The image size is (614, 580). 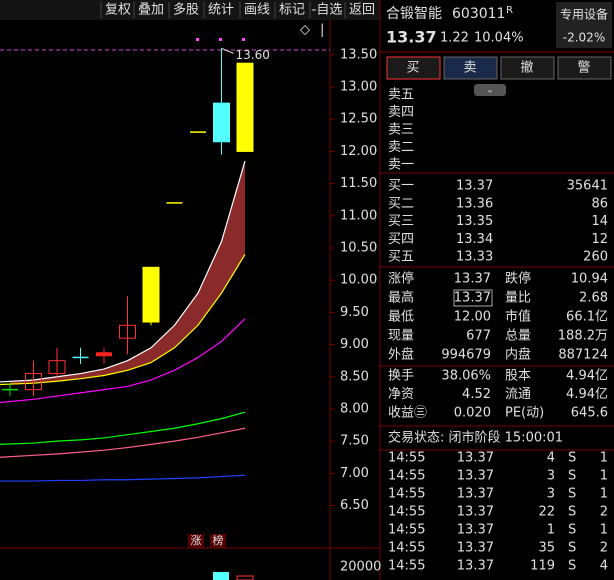 I want to click on y-tick-label: 12.50, so click(x=358, y=119).